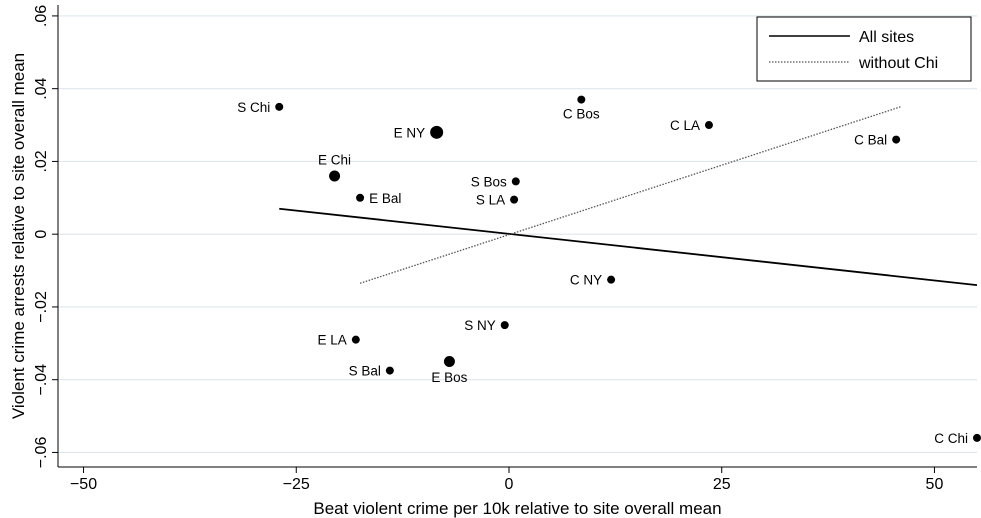 This screenshot has width=981, height=518. Describe the element at coordinates (334, 159) in the screenshot. I see `point-label: E Chi` at that location.